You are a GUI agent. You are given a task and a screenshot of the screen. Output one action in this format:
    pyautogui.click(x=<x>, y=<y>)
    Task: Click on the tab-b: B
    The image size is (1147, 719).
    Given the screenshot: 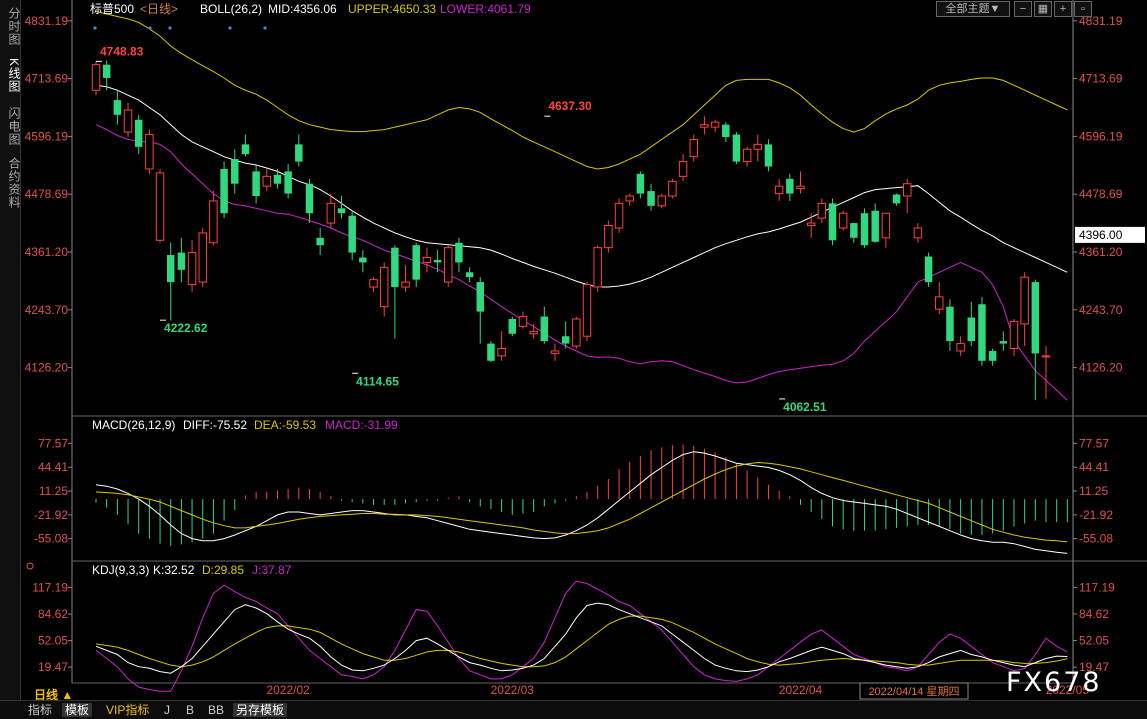 What is the action you would take?
    pyautogui.click(x=190, y=710)
    